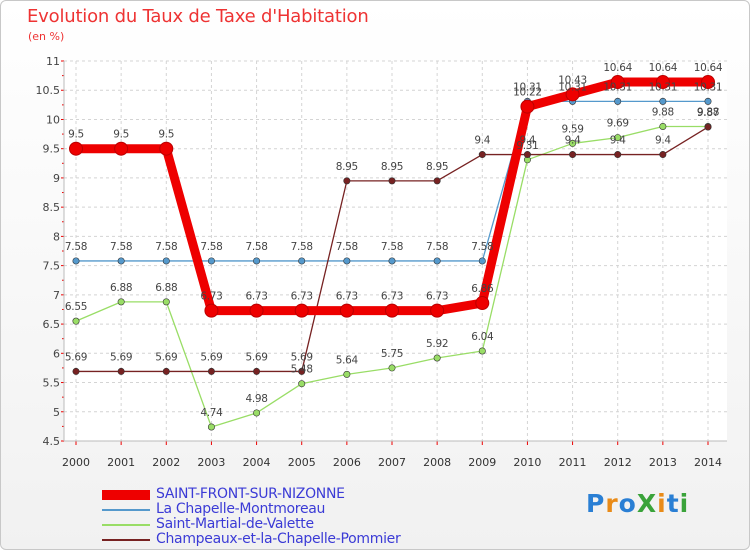 The width and height of the screenshot is (750, 550). Describe the element at coordinates (52, 324) in the screenshot. I see `y-tick-label: 6.5` at that location.